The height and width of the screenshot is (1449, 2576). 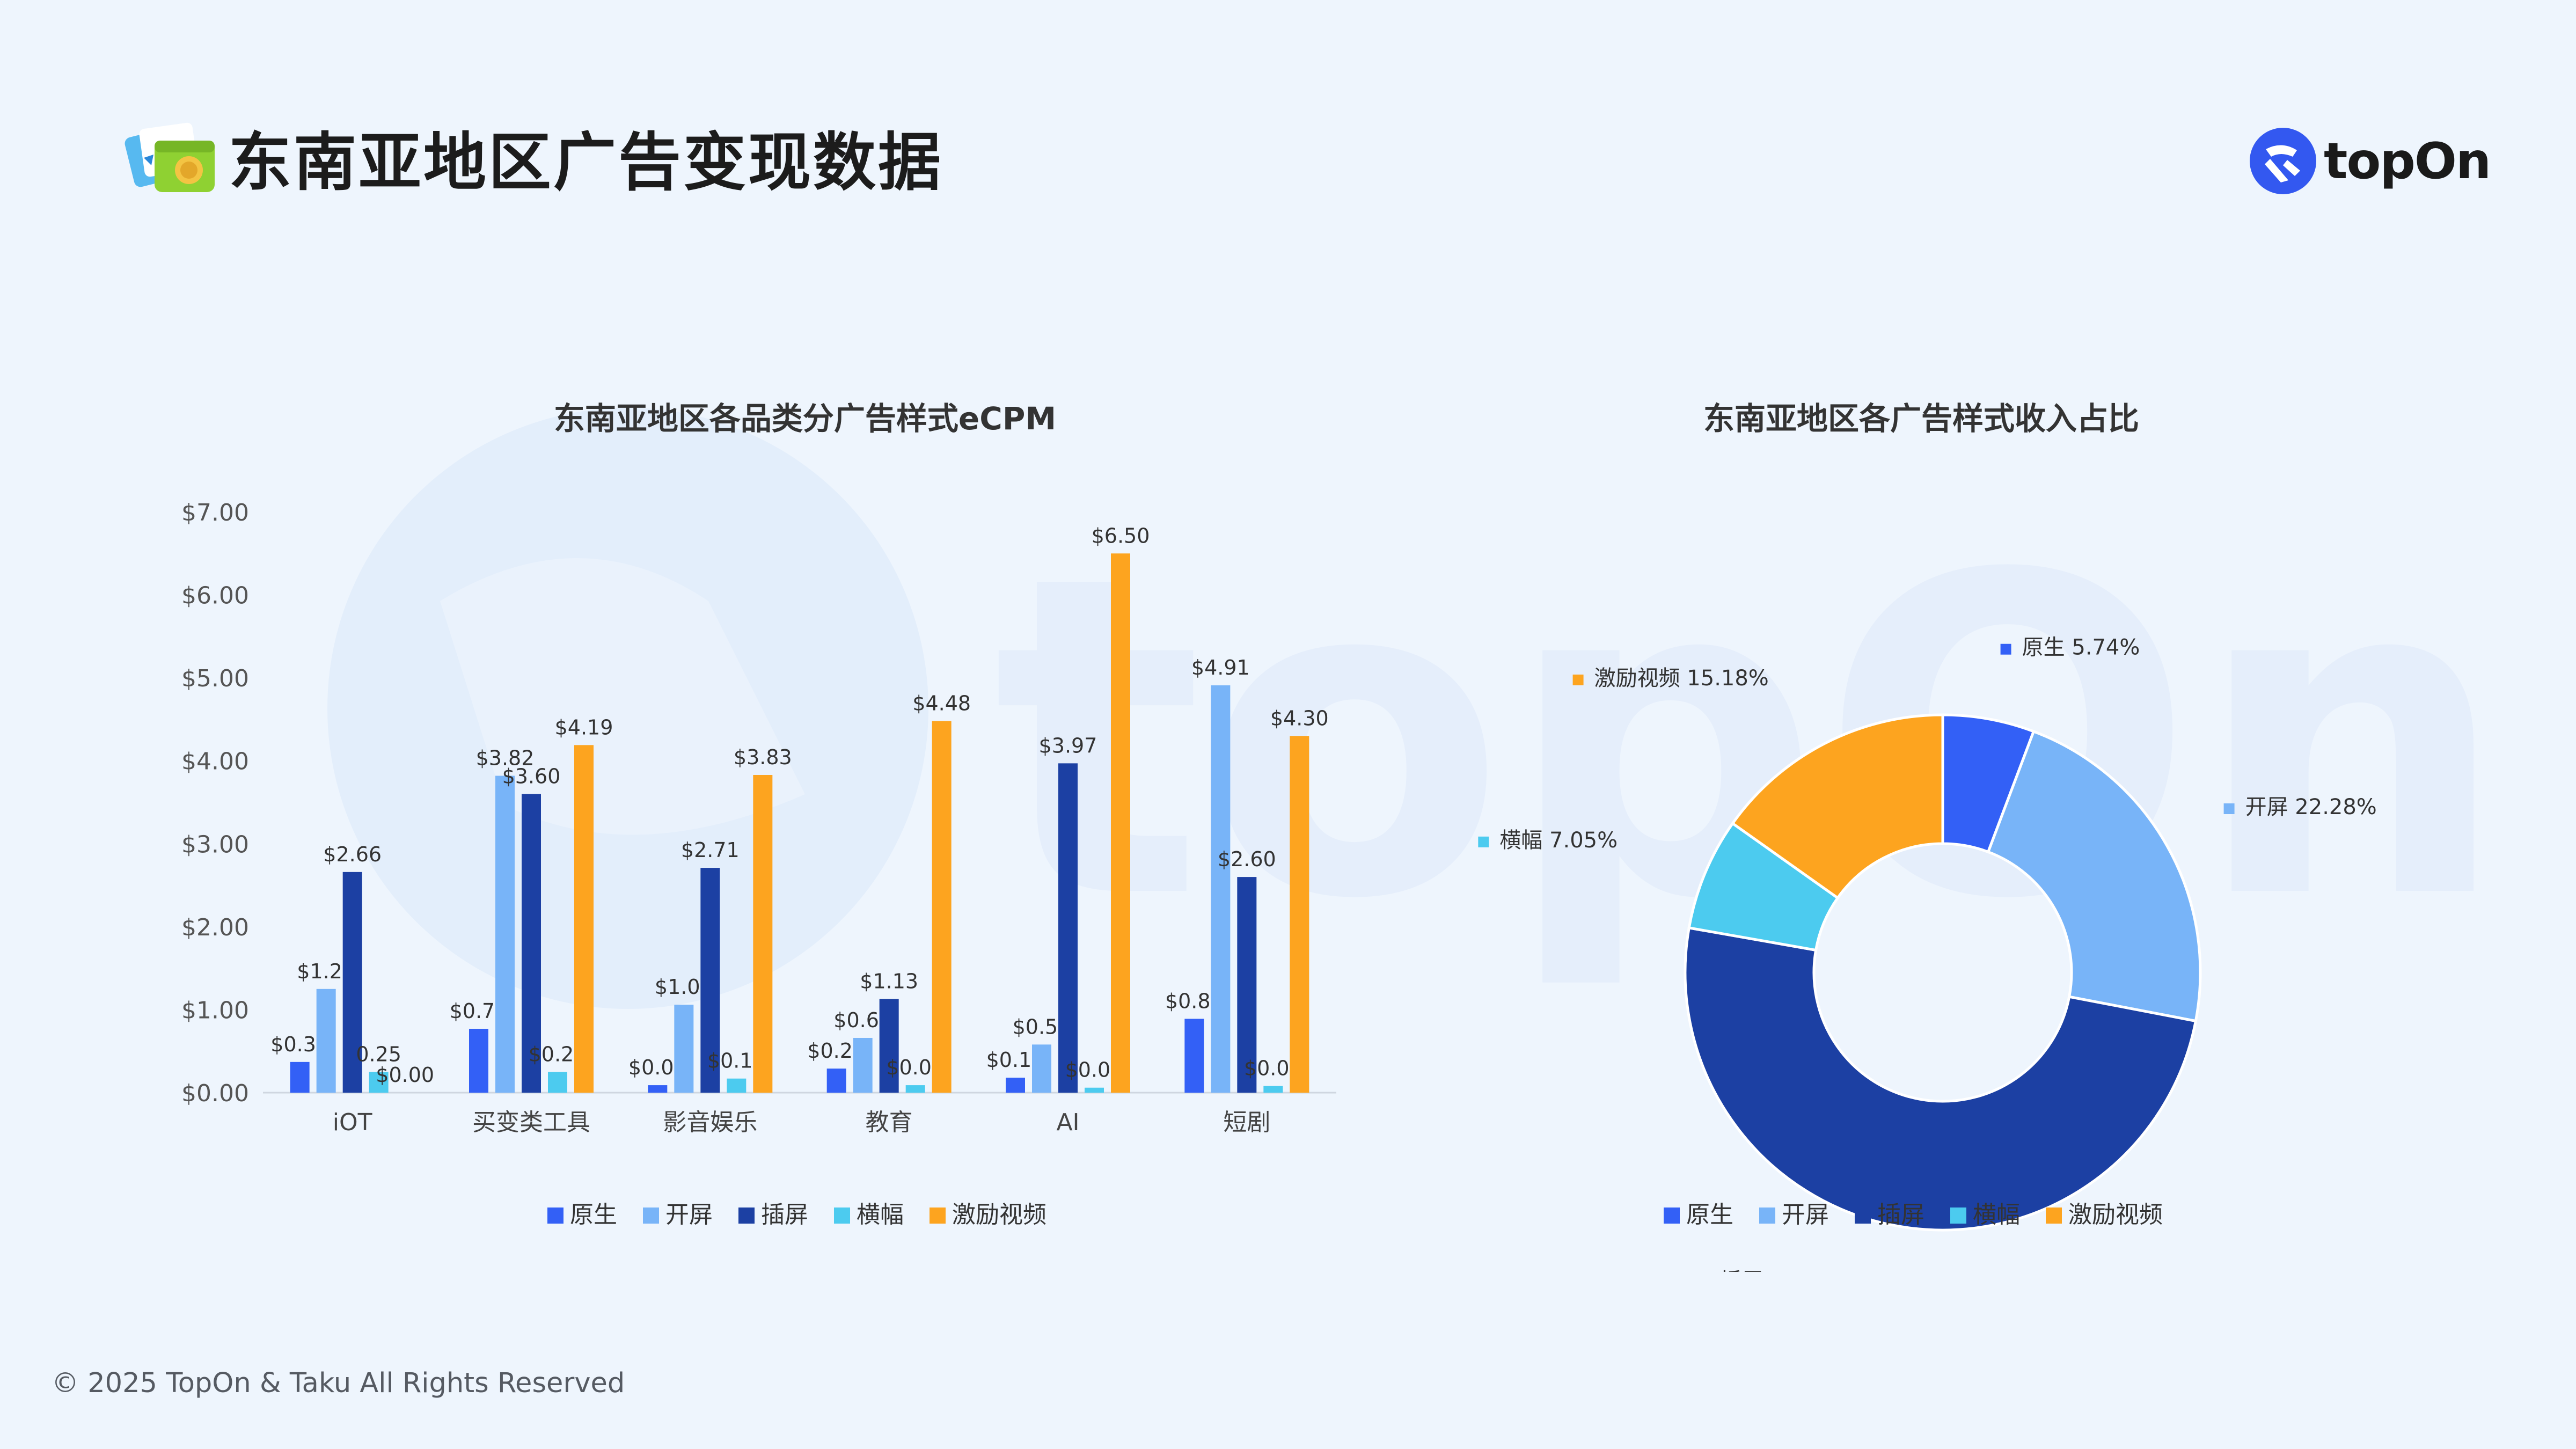 What do you see at coordinates (889, 981) in the screenshot?
I see `bar-data-label: $1.13` at bounding box center [889, 981].